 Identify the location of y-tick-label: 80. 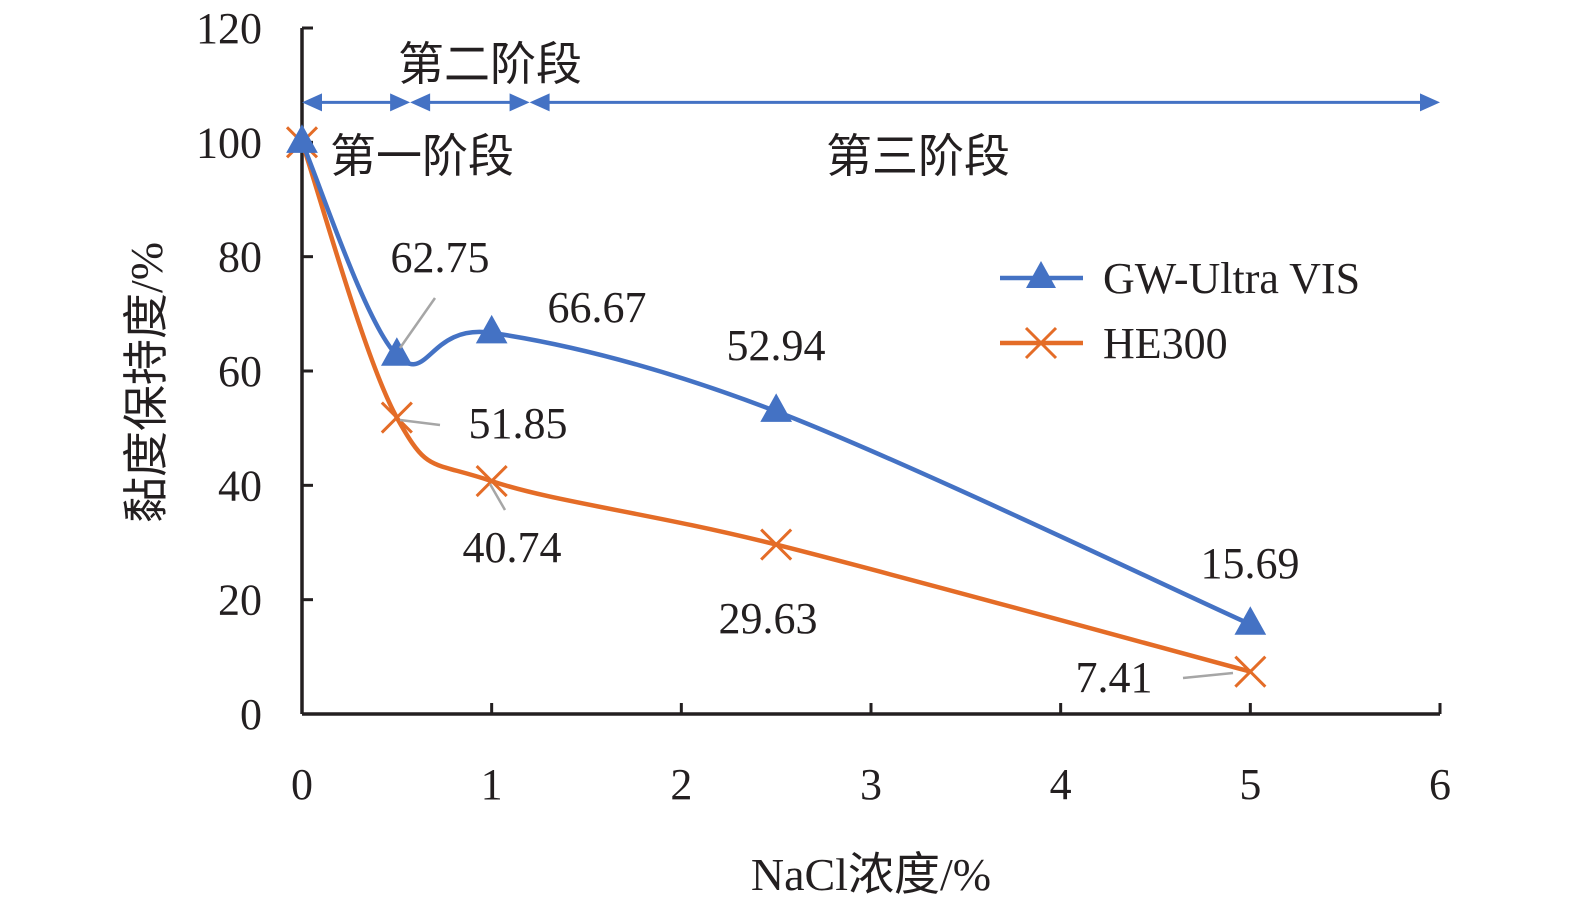
(240, 257).